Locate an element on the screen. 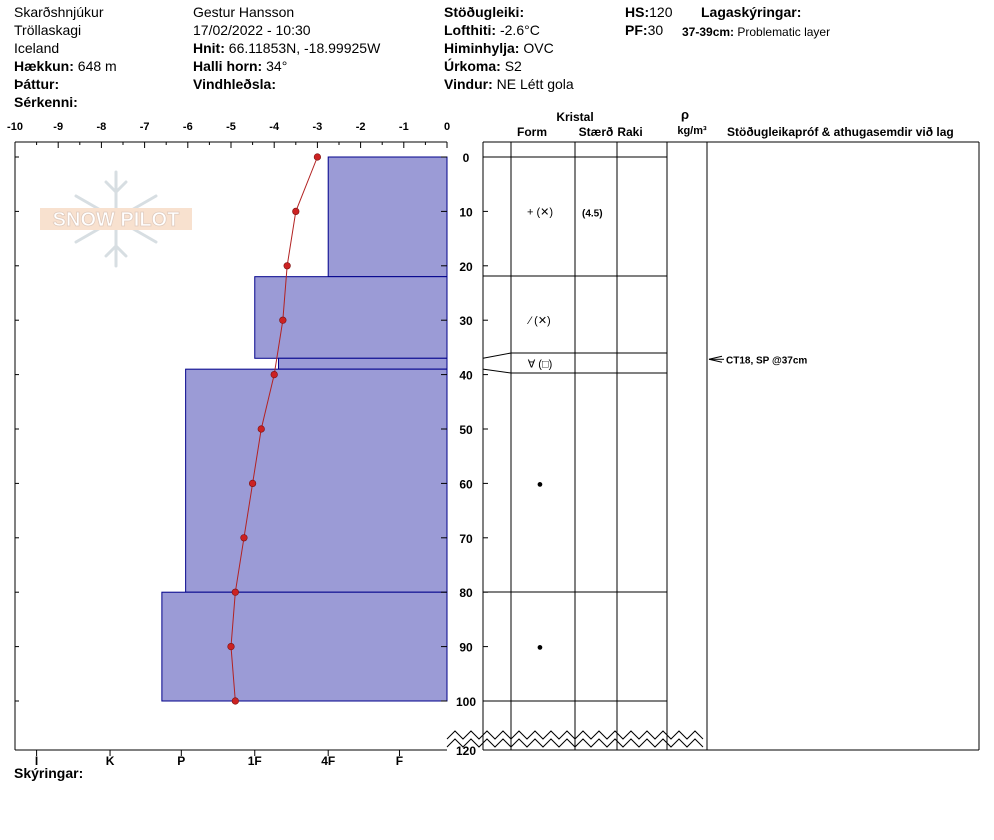 The image size is (994, 840). temp-tick-label: -4 is located at coordinates (274, 127).